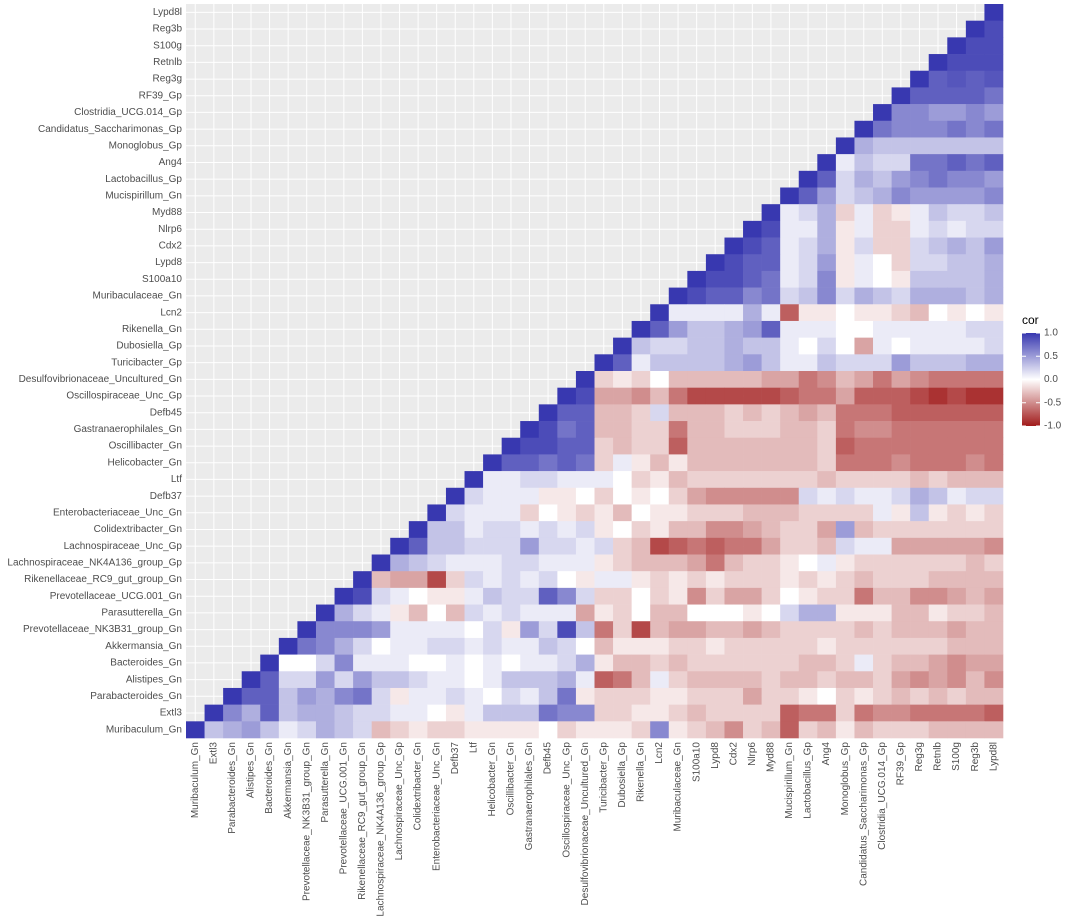  I want to click on y-tick-label: Prevotellaceae_UCG.001_Gn, so click(116, 596).